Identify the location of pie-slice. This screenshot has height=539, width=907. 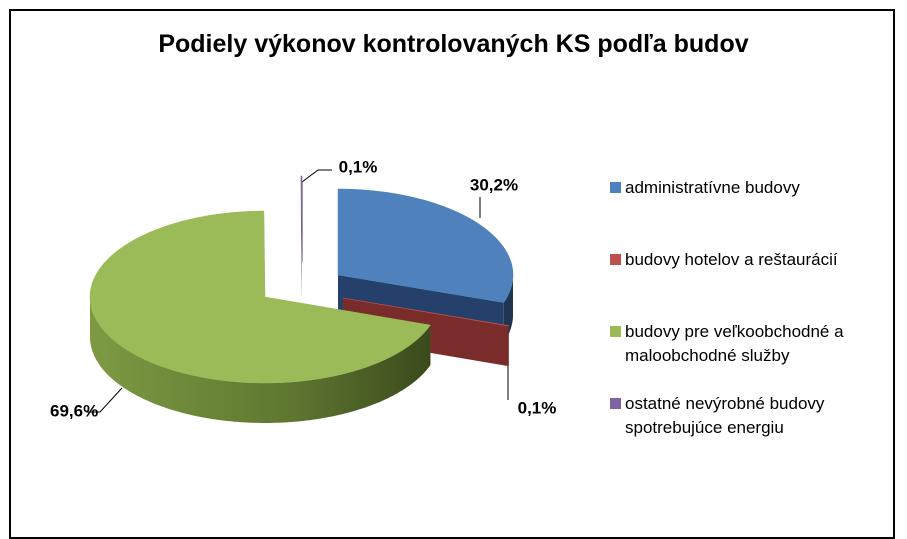
(301, 239).